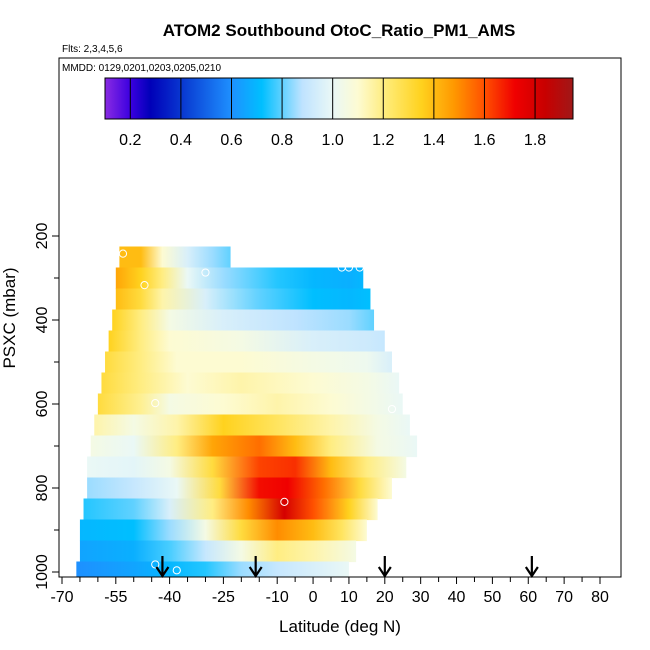 This screenshot has height=650, width=650. Describe the element at coordinates (61, 597) in the screenshot. I see `x-tick-label: -70` at that location.